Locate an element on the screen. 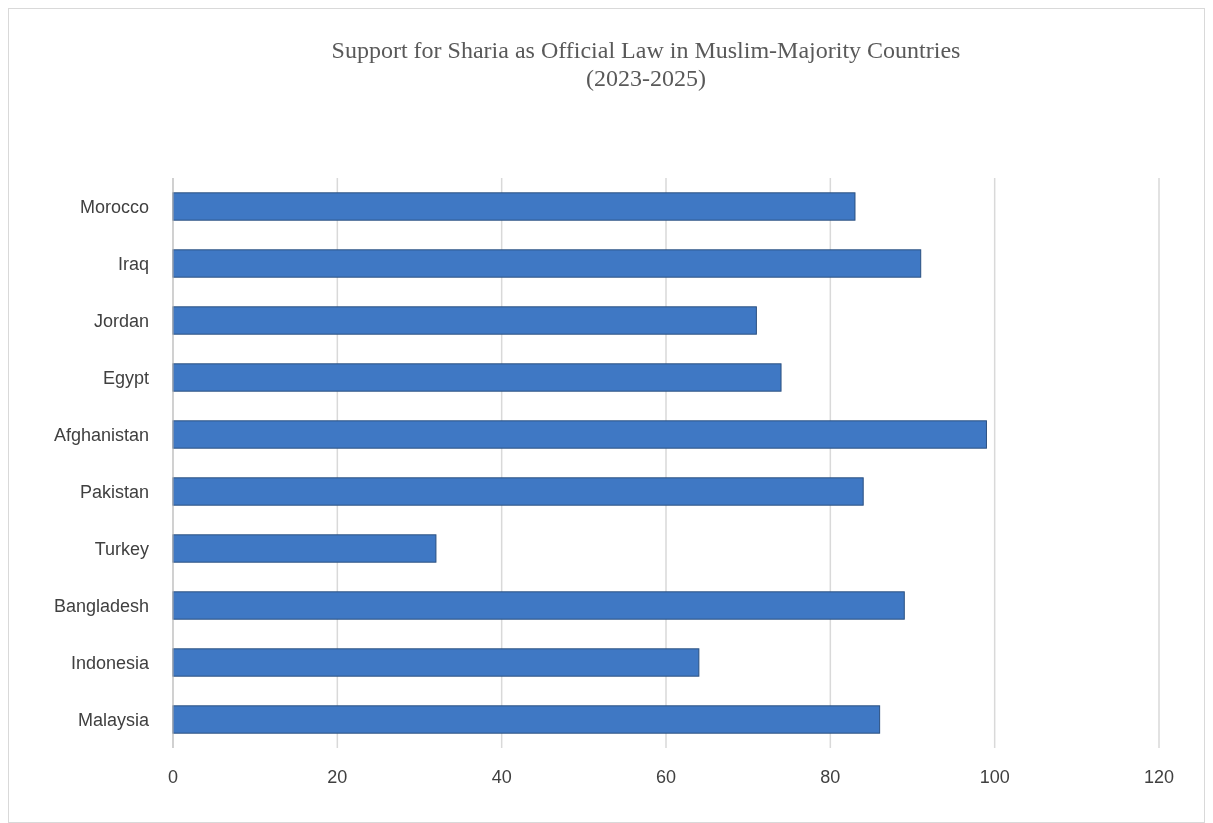 This screenshot has width=1213, height=823. x-tick-label: 100 is located at coordinates (994, 777).